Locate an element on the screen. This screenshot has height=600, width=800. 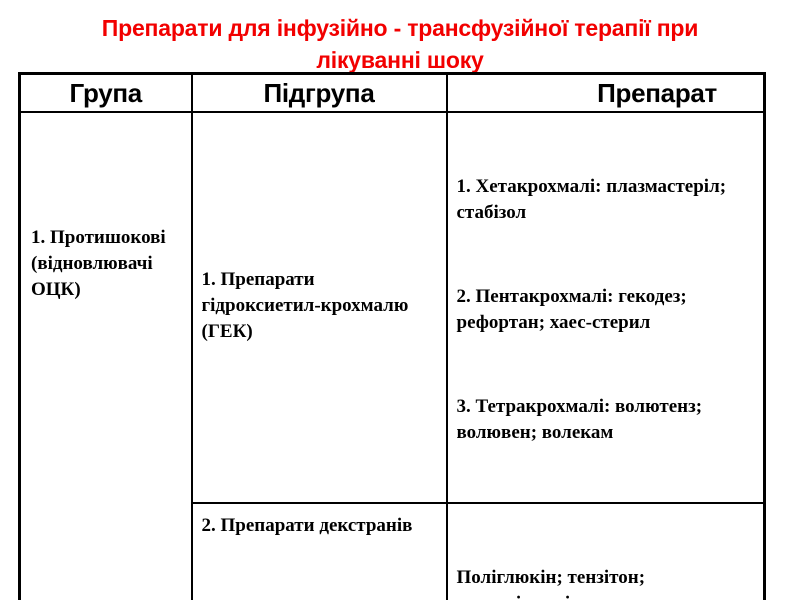
drug-item: Поліглюкін; тензітон; реополіглюкін is located at coordinates (551, 583).